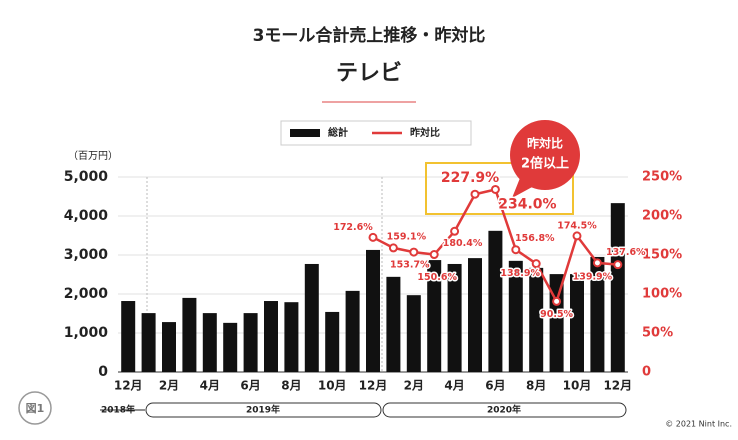 The image size is (738, 440). Describe the element at coordinates (657, 333) in the screenshot. I see `y2-tick-label: 50%` at that location.